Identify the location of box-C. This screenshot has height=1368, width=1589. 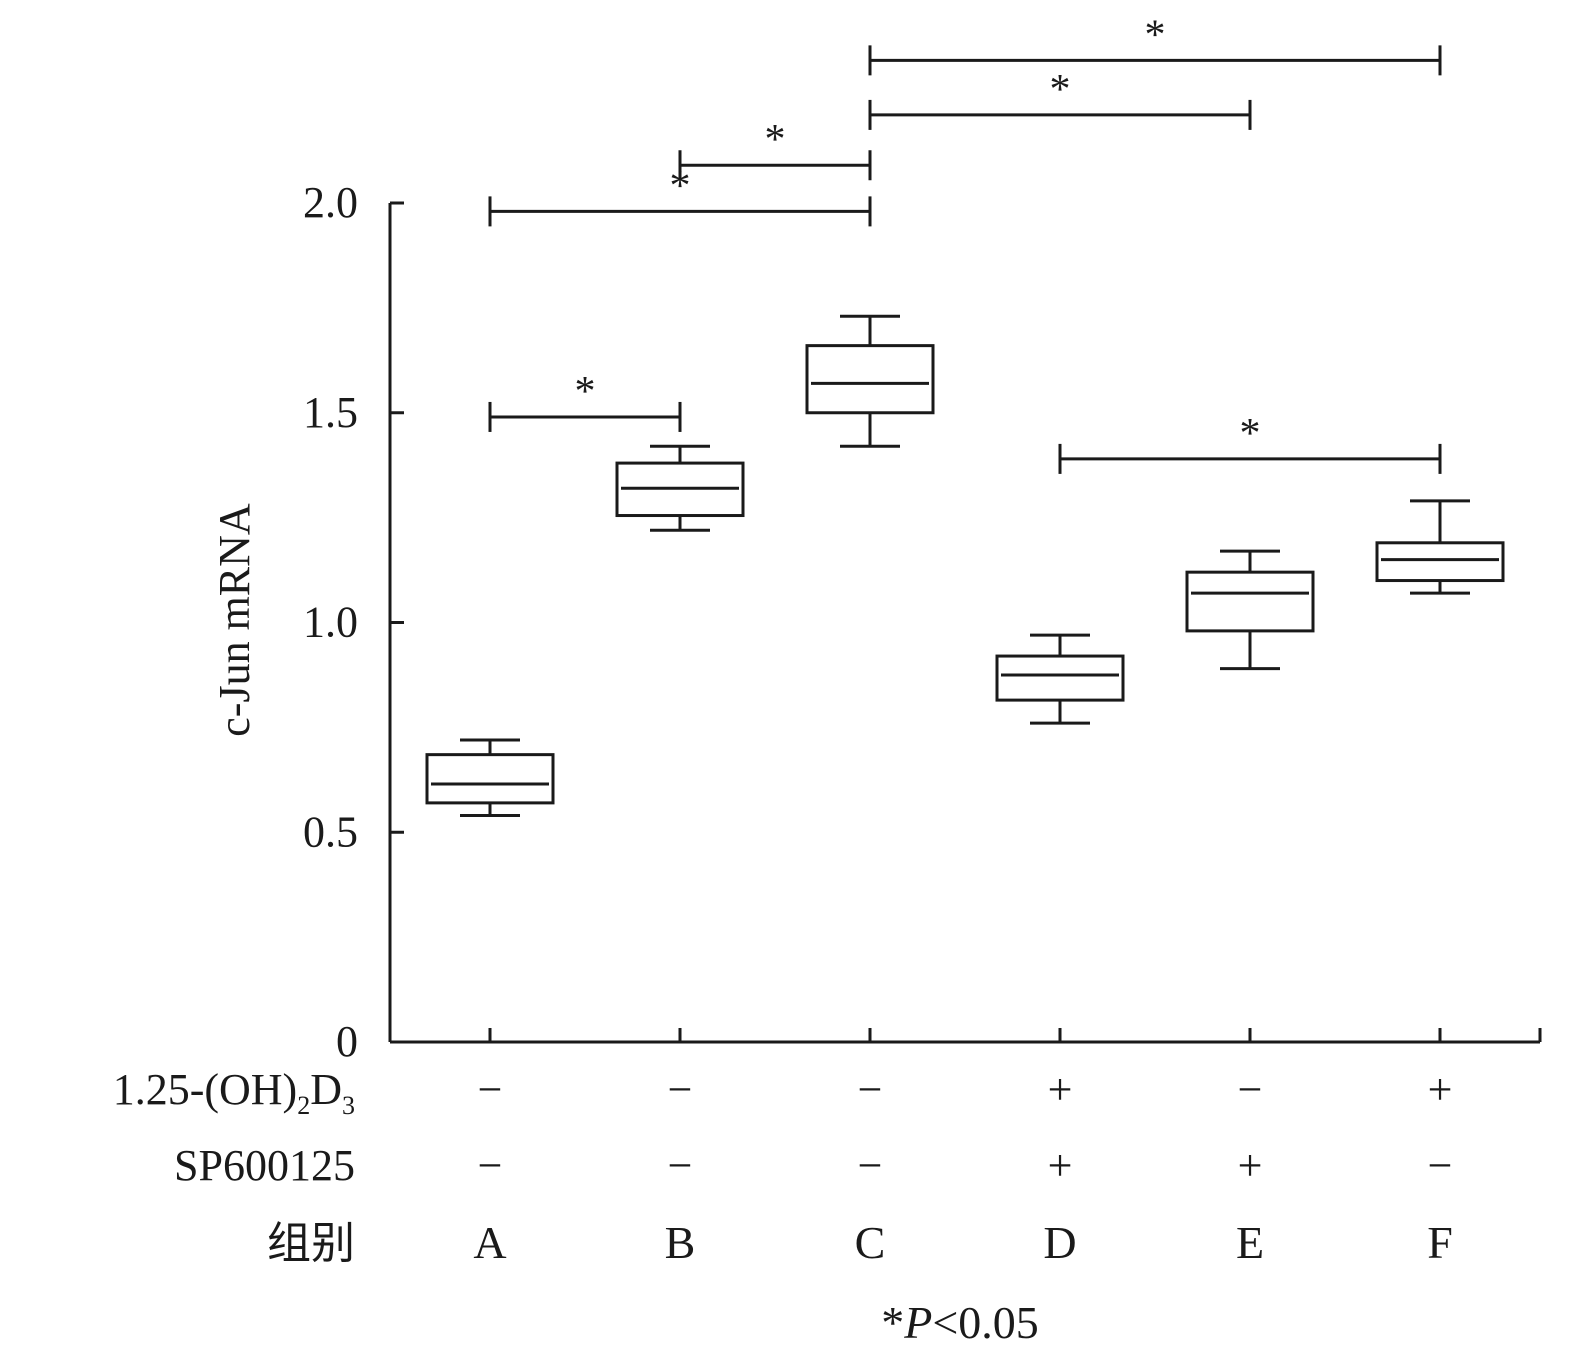
(870, 381).